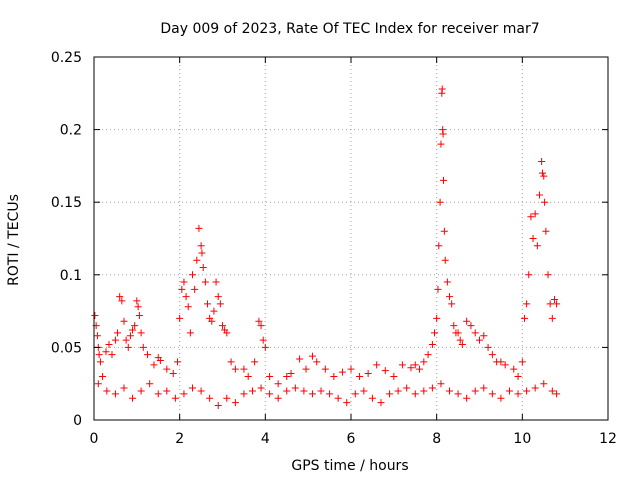  I want to click on x-tick-label: 8, so click(436, 439).